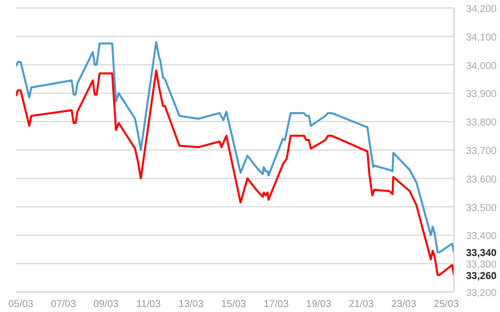  Describe the element at coordinates (482, 208) in the screenshot. I see `y-tick-label: 33,500` at that location.